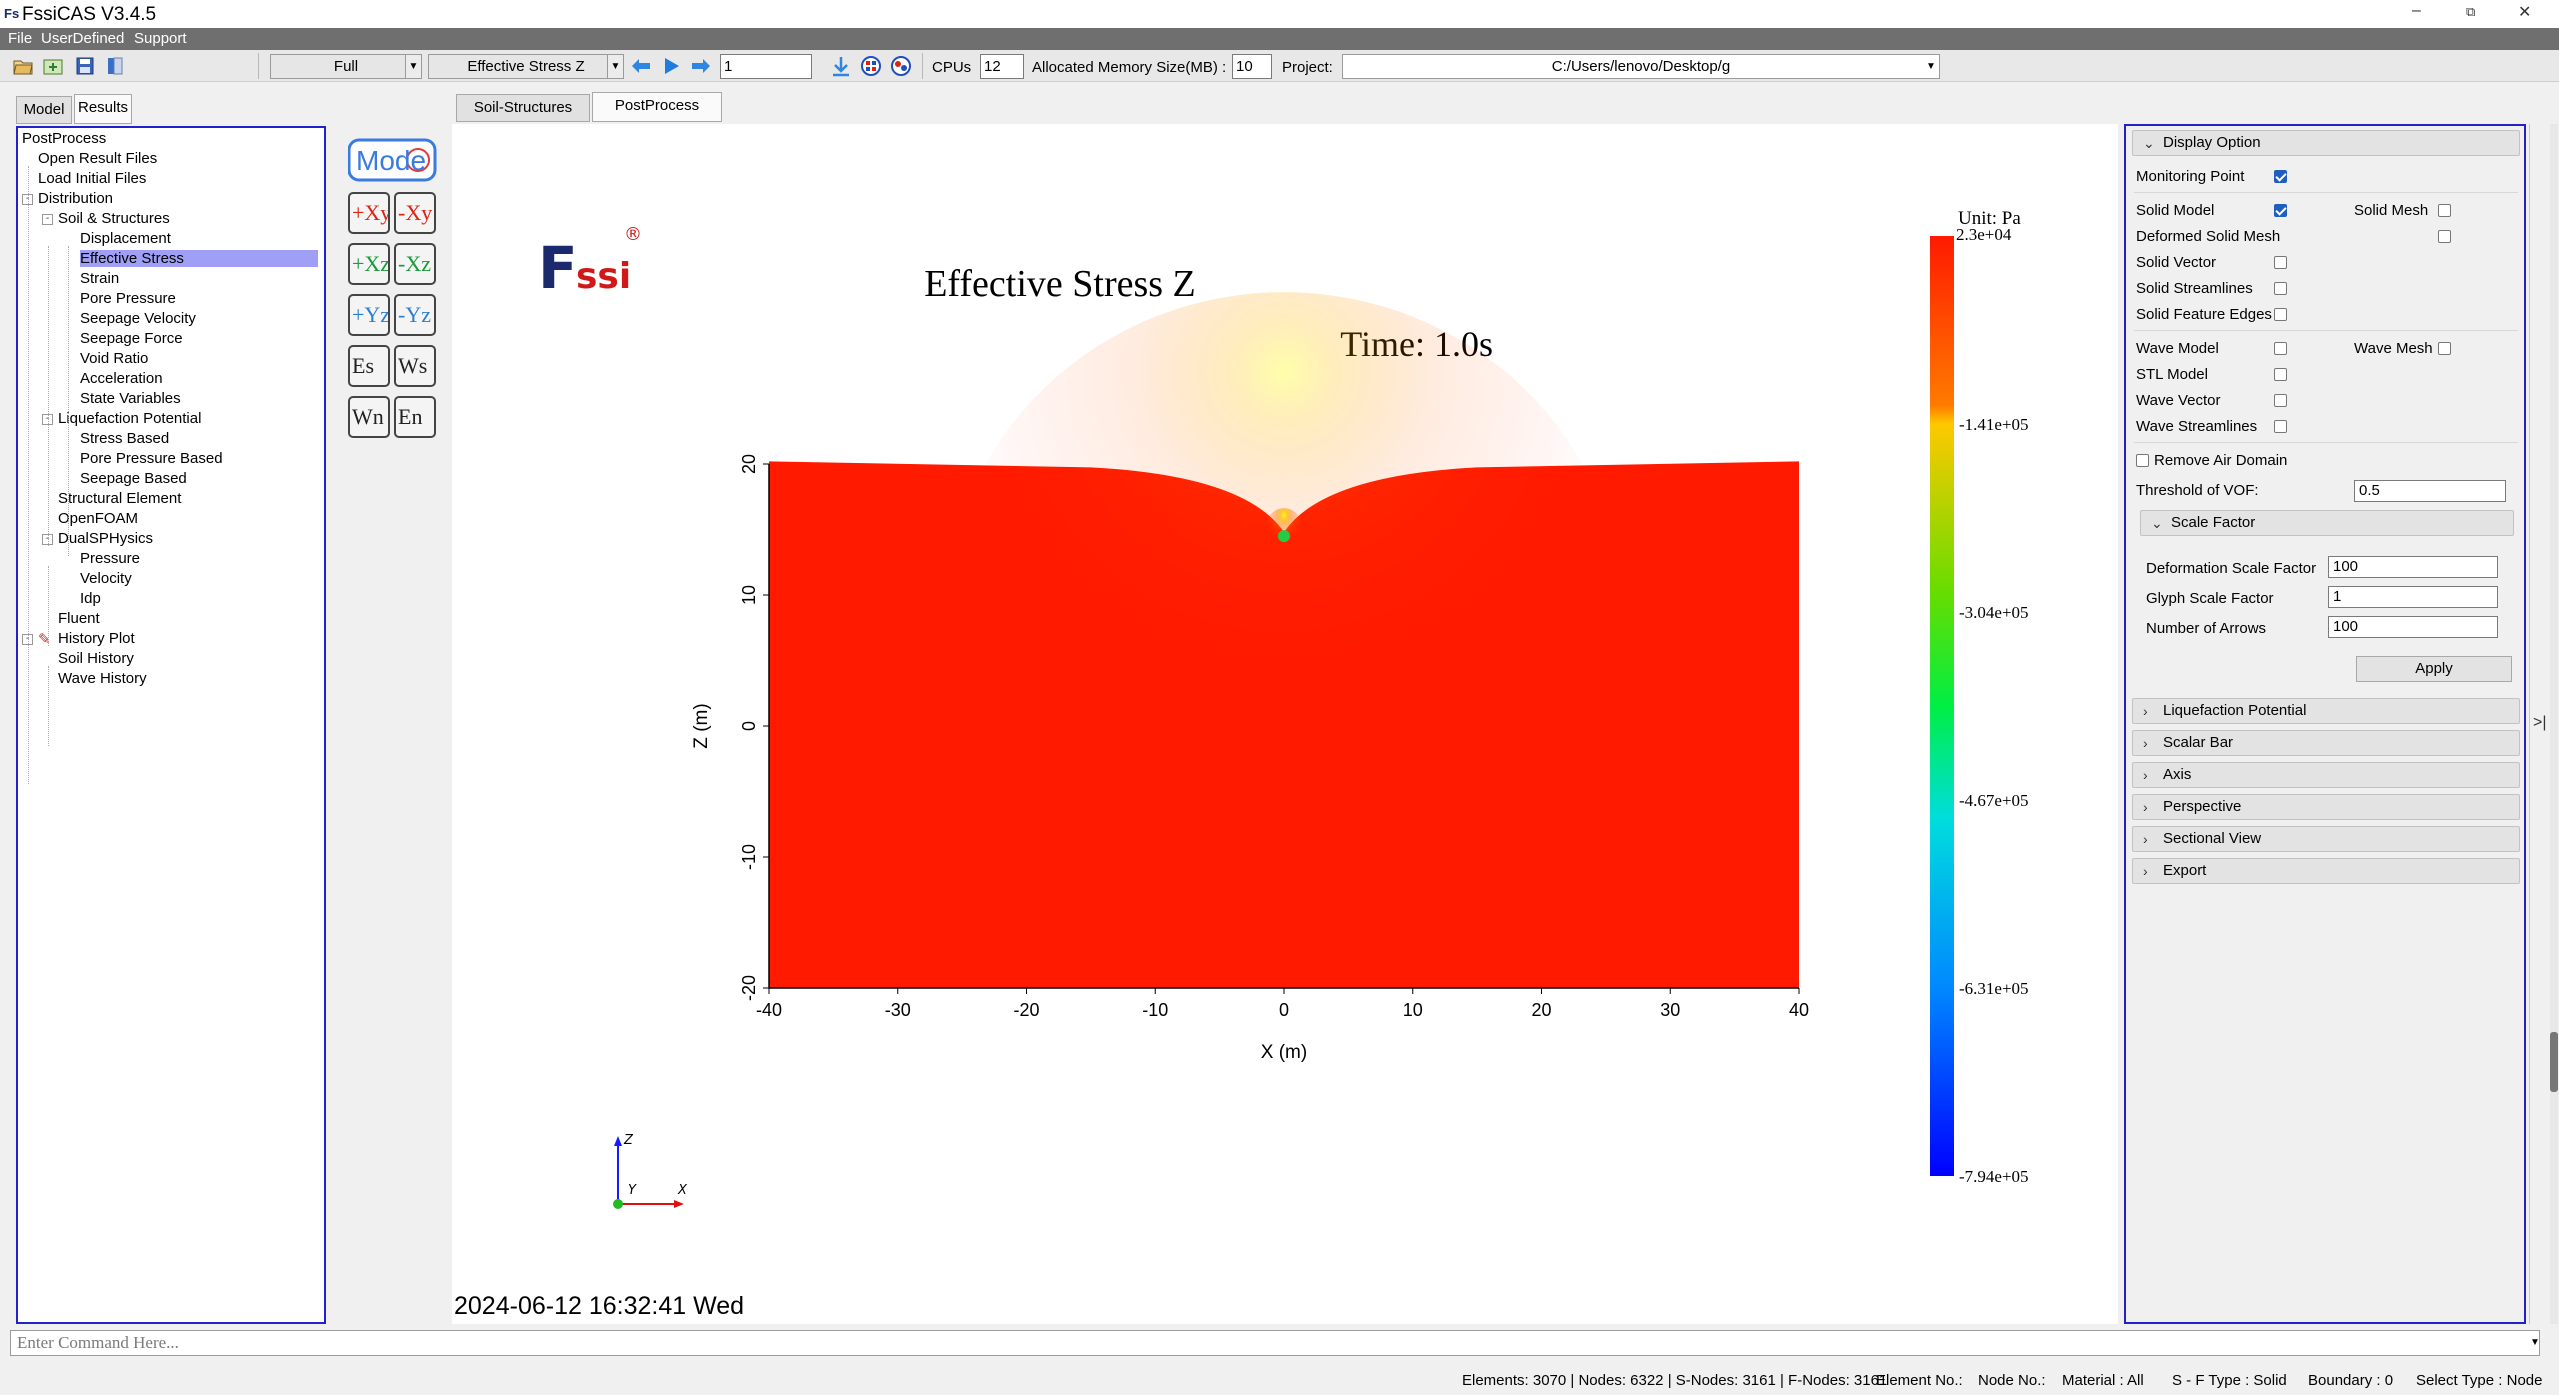  What do you see at coordinates (2280, 348) in the screenshot?
I see `wave-model-checkbox` at bounding box center [2280, 348].